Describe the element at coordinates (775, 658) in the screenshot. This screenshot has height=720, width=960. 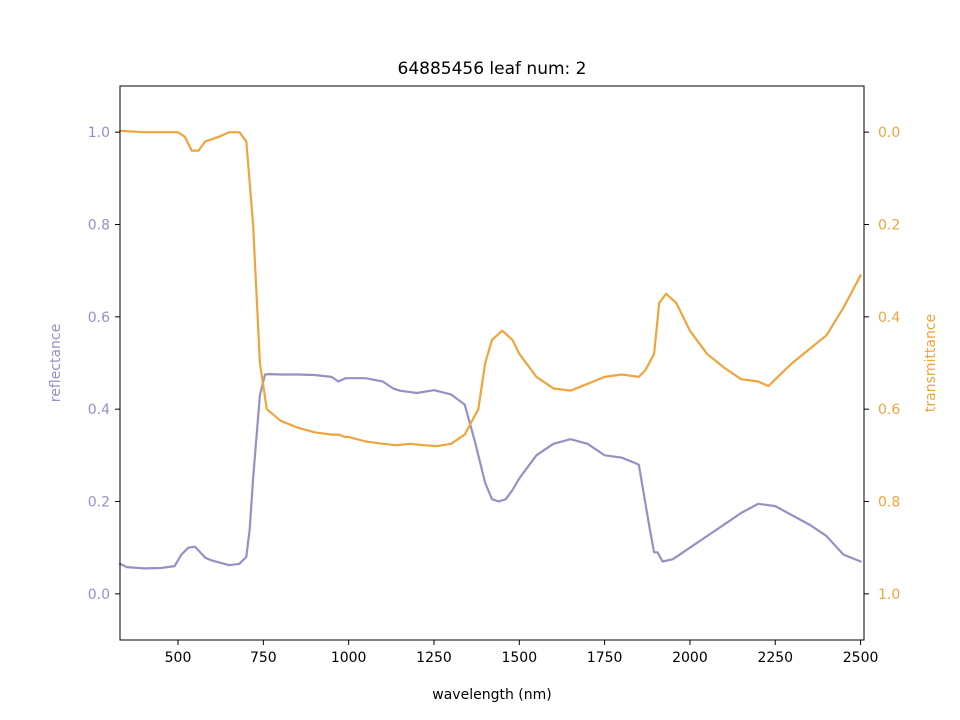
I see `x-tick-label: 2250` at that location.